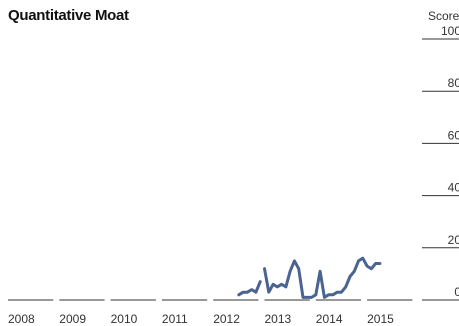  What do you see at coordinates (443, 16) in the screenshot?
I see `y-axis-caption: Score` at bounding box center [443, 16].